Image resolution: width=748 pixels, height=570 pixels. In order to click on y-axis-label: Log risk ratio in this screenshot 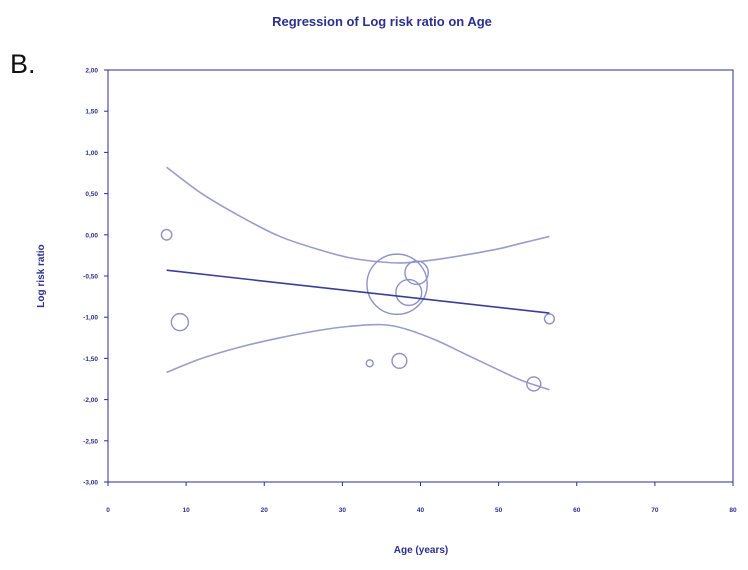, I will do `click(41, 275)`.